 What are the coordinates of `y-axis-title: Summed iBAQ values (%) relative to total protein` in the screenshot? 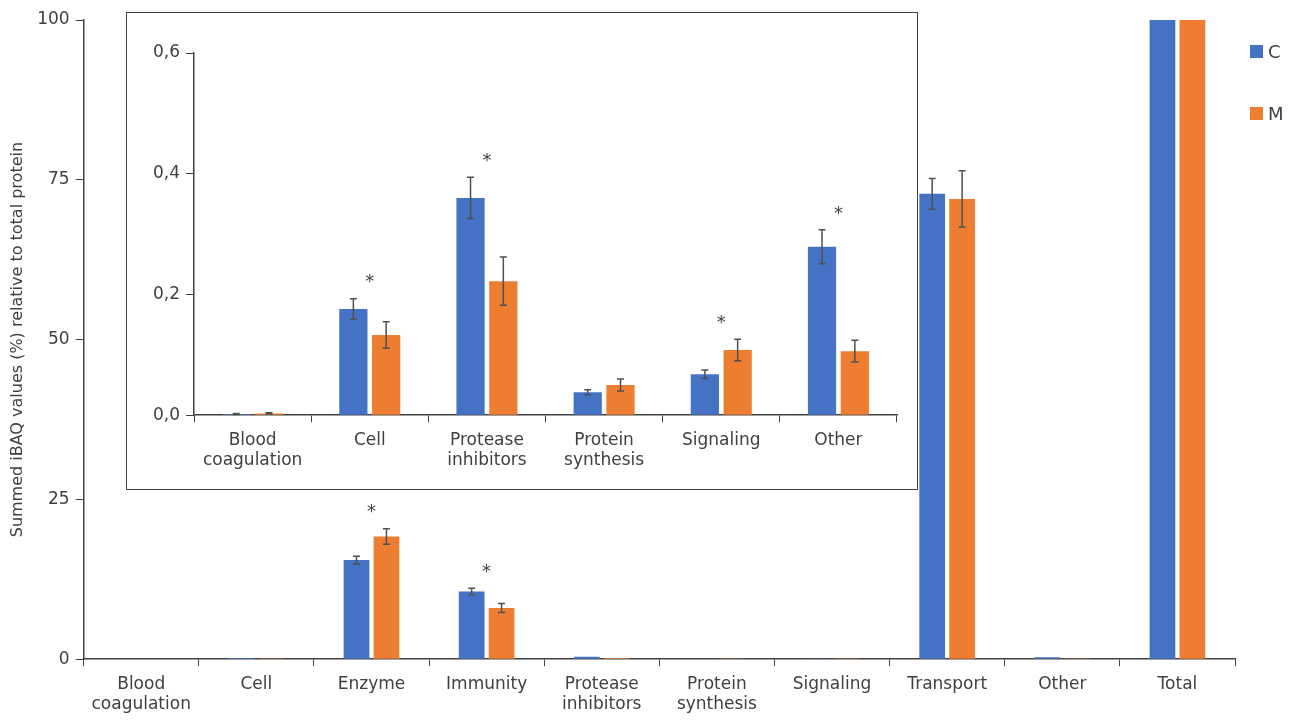 It's located at (16, 339).